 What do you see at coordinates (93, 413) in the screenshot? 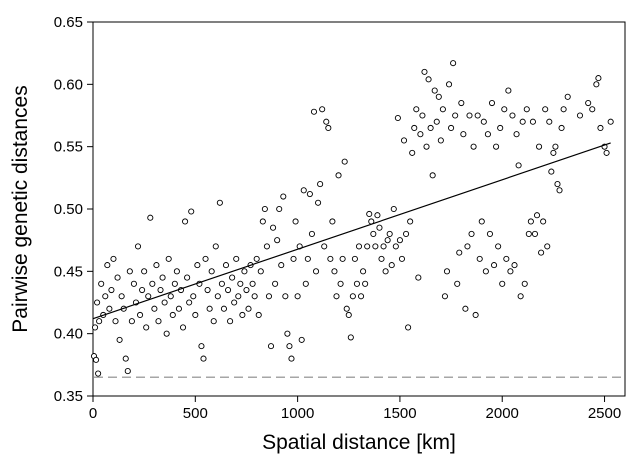
I see `x-tick-label: 0` at bounding box center [93, 413].